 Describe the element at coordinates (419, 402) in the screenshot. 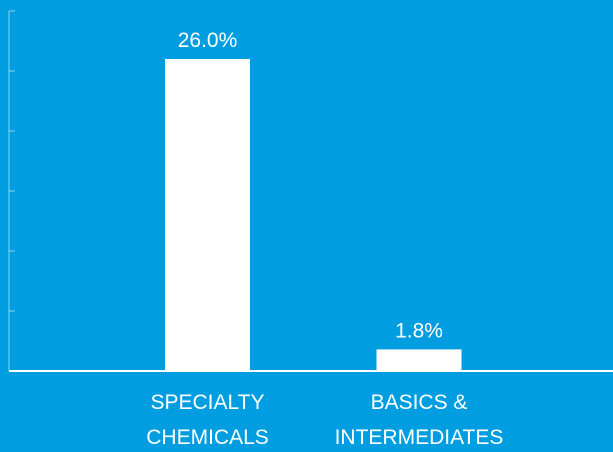

I see `category-label-1-line-0: BASICS &` at that location.